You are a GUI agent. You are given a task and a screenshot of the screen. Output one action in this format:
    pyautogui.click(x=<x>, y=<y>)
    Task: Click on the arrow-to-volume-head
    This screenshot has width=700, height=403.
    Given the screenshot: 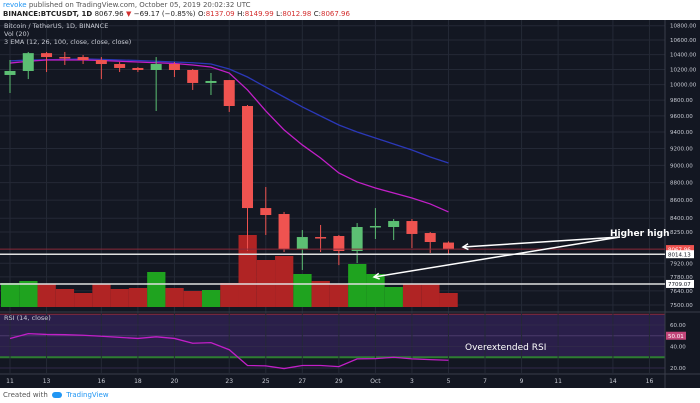 What is the action you would take?
    pyautogui.click(x=376, y=276)
    